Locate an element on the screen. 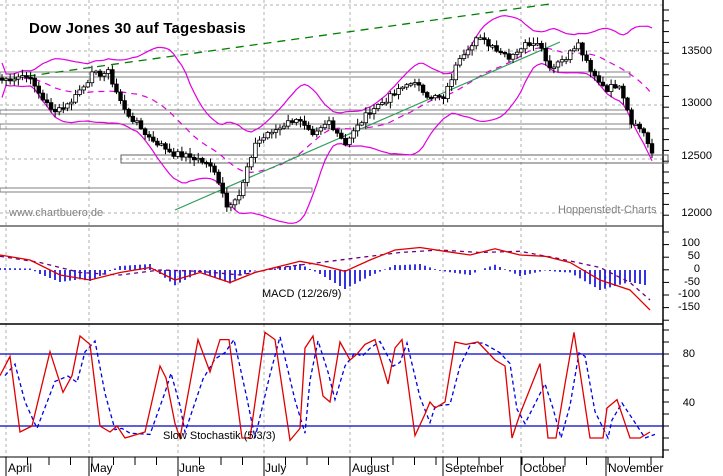 The width and height of the screenshot is (723, 476). watermark-hoppenstedt: Hoppenstedt-Charts is located at coordinates (607, 210).